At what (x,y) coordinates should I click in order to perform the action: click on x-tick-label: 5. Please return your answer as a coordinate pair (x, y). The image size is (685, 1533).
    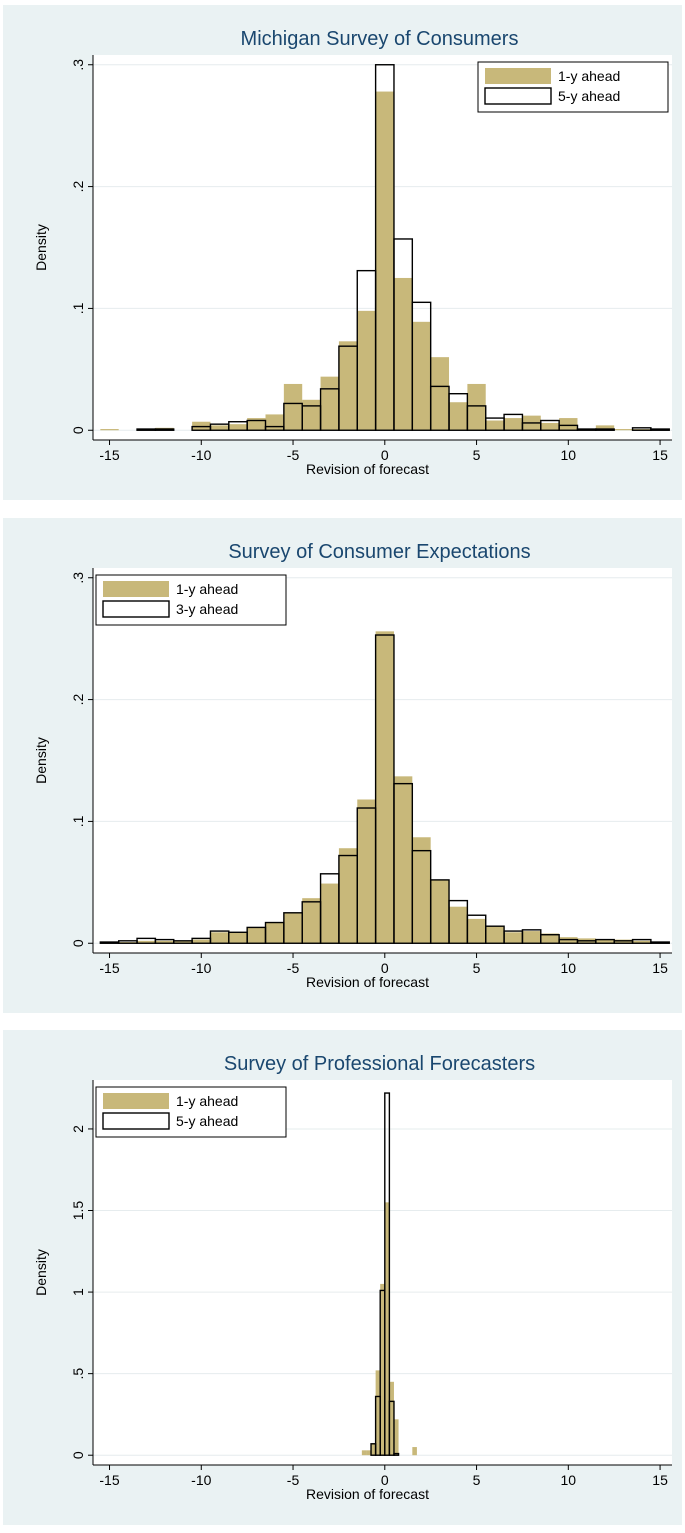
    Looking at the image, I should click on (477, 1480).